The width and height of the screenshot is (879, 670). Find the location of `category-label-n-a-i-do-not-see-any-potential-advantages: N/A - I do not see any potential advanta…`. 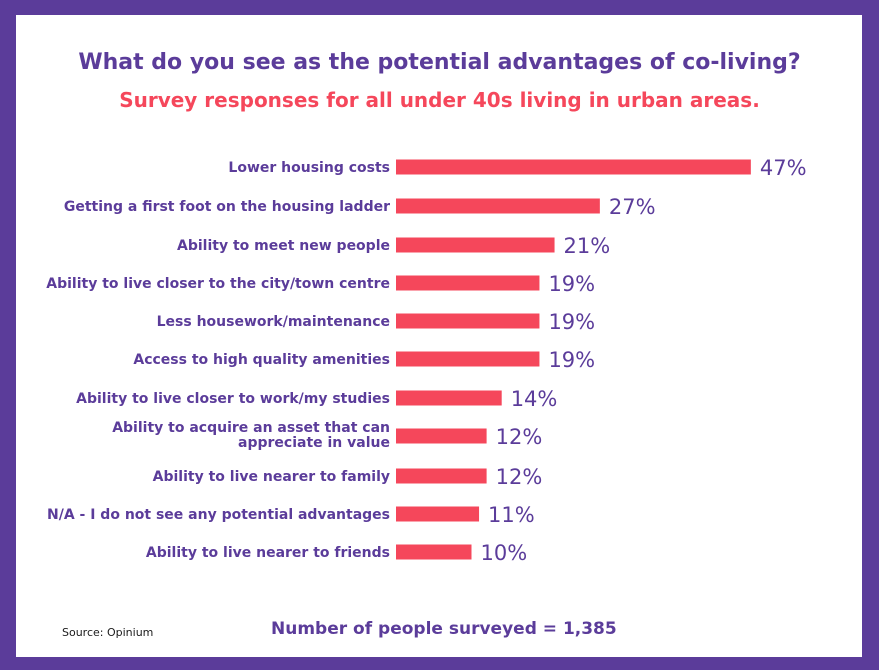

category-label-n-a-i-do-not-see-any-potential-advantages: N/A - I do not see any potential advanta… is located at coordinates (218, 515).